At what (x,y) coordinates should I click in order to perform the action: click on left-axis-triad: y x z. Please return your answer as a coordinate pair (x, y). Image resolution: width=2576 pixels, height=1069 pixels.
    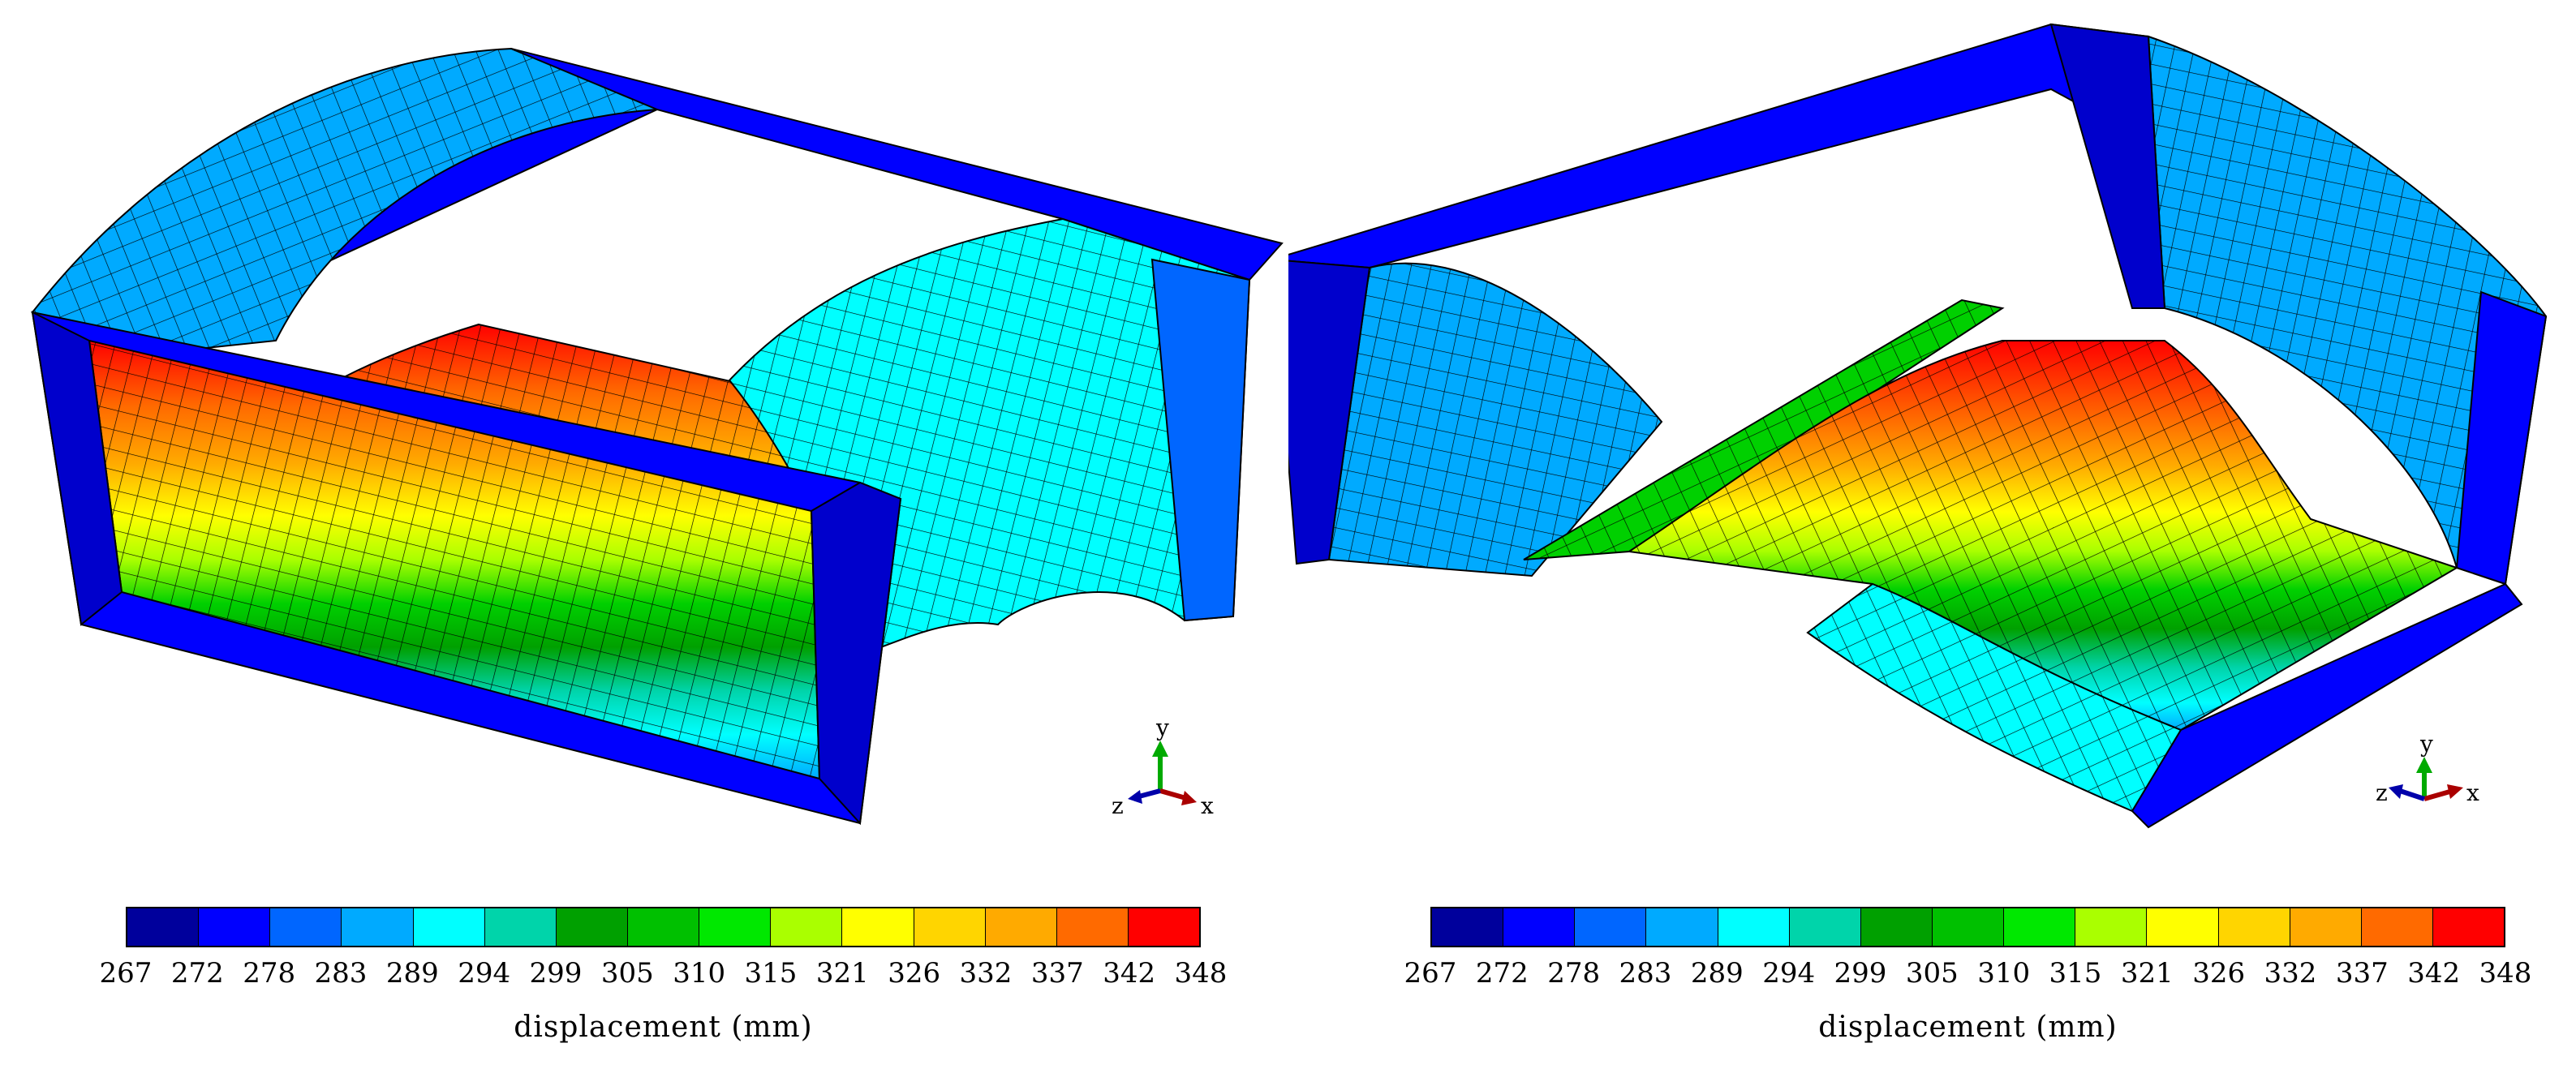
    Looking at the image, I should click on (1163, 768).